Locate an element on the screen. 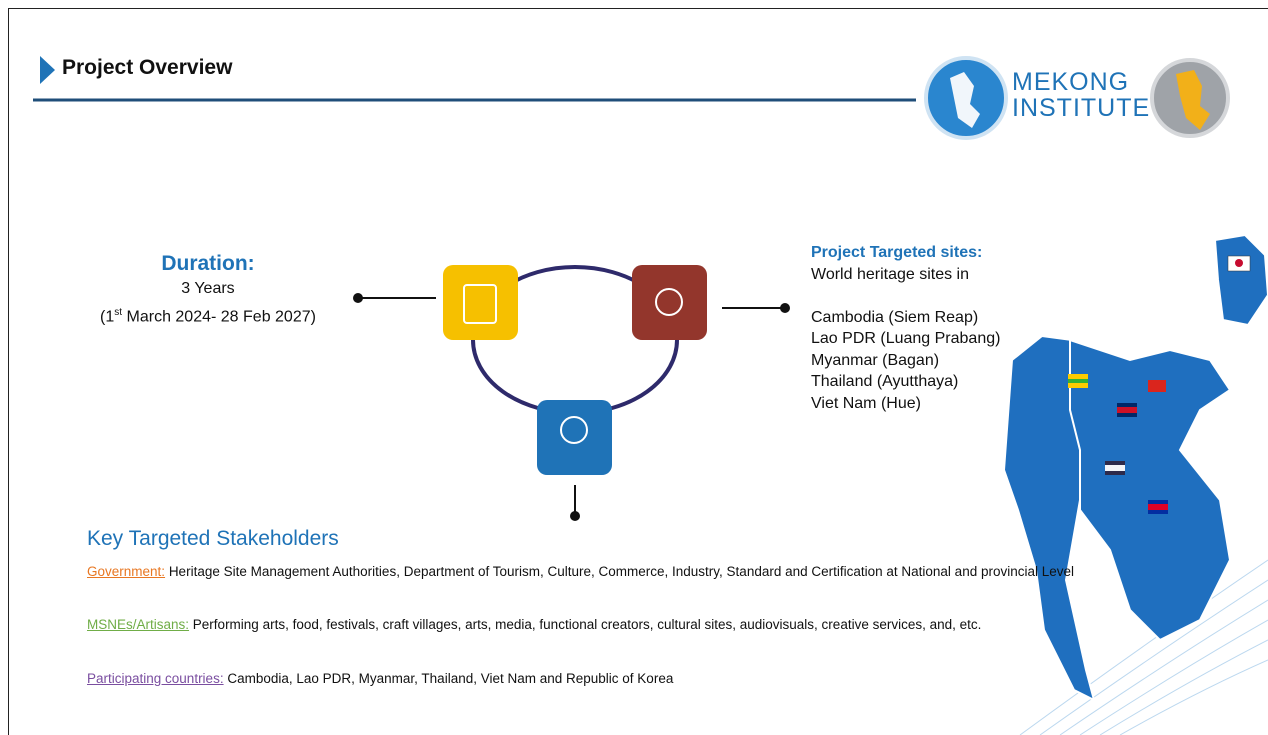  sites-intro: World heritage sites in is located at coordinates (890, 274).